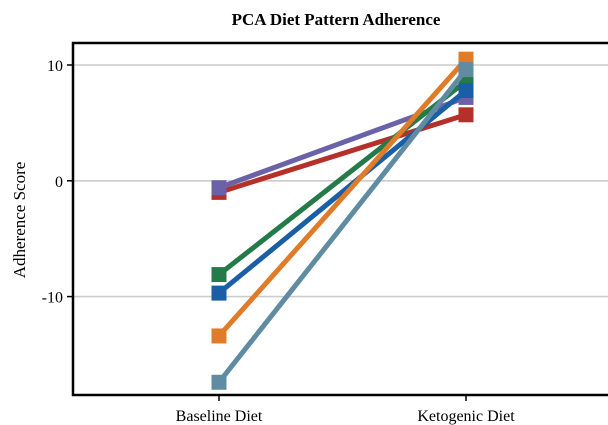  I want to click on x-ticks: Baseline Diet Ketogenic Diet, so click(345, 410).